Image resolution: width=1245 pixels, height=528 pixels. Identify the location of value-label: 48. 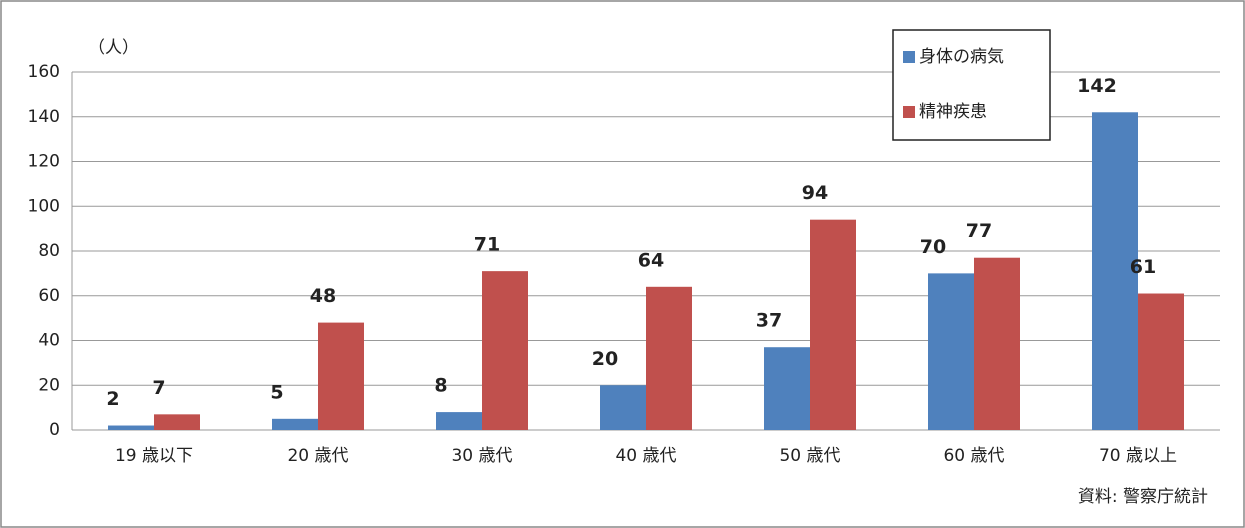
(323, 296).